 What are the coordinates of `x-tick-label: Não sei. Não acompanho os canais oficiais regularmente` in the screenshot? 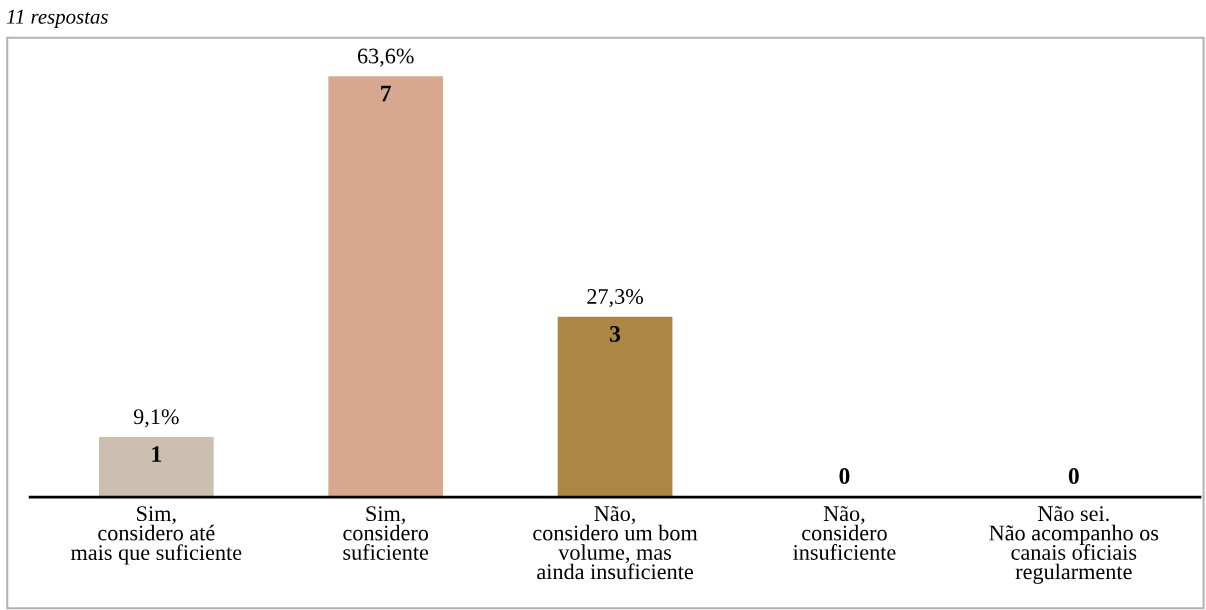 It's located at (1074, 544).